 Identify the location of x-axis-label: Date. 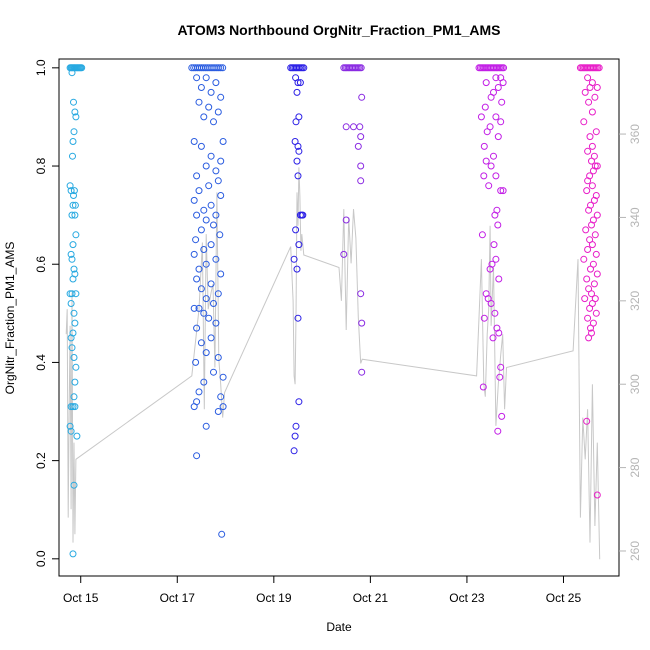
(339, 627).